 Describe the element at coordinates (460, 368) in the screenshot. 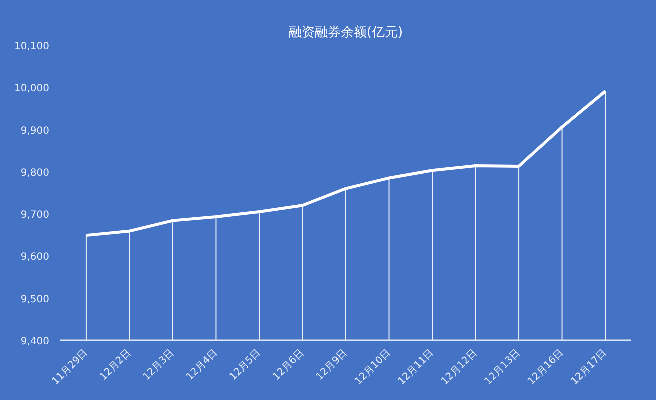

I see `x-tick-label: 12月12日` at that location.